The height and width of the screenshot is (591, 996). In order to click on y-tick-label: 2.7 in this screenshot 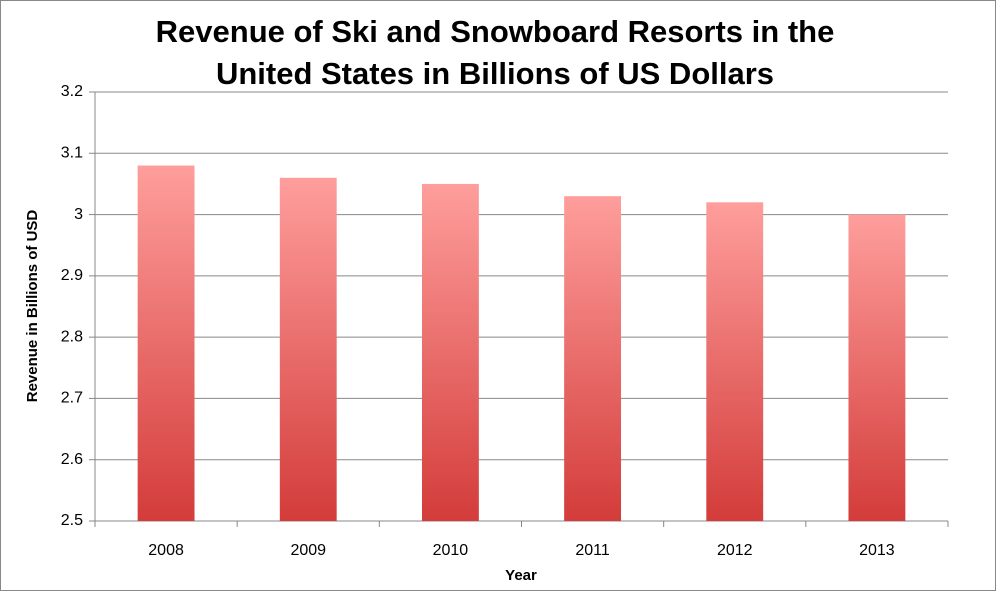, I will do `click(72, 398)`.